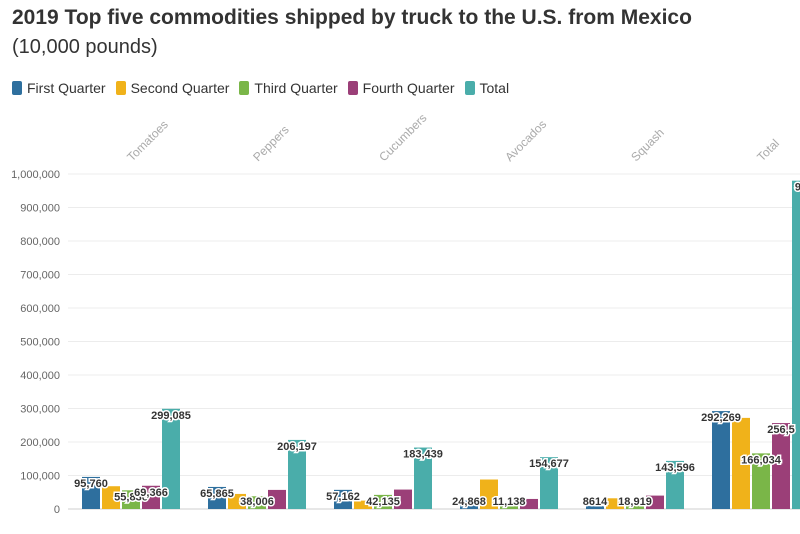 Image resolution: width=800 pixels, height=534 pixels. Describe the element at coordinates (768, 150) in the screenshot. I see `x-tick-label: Total` at that location.